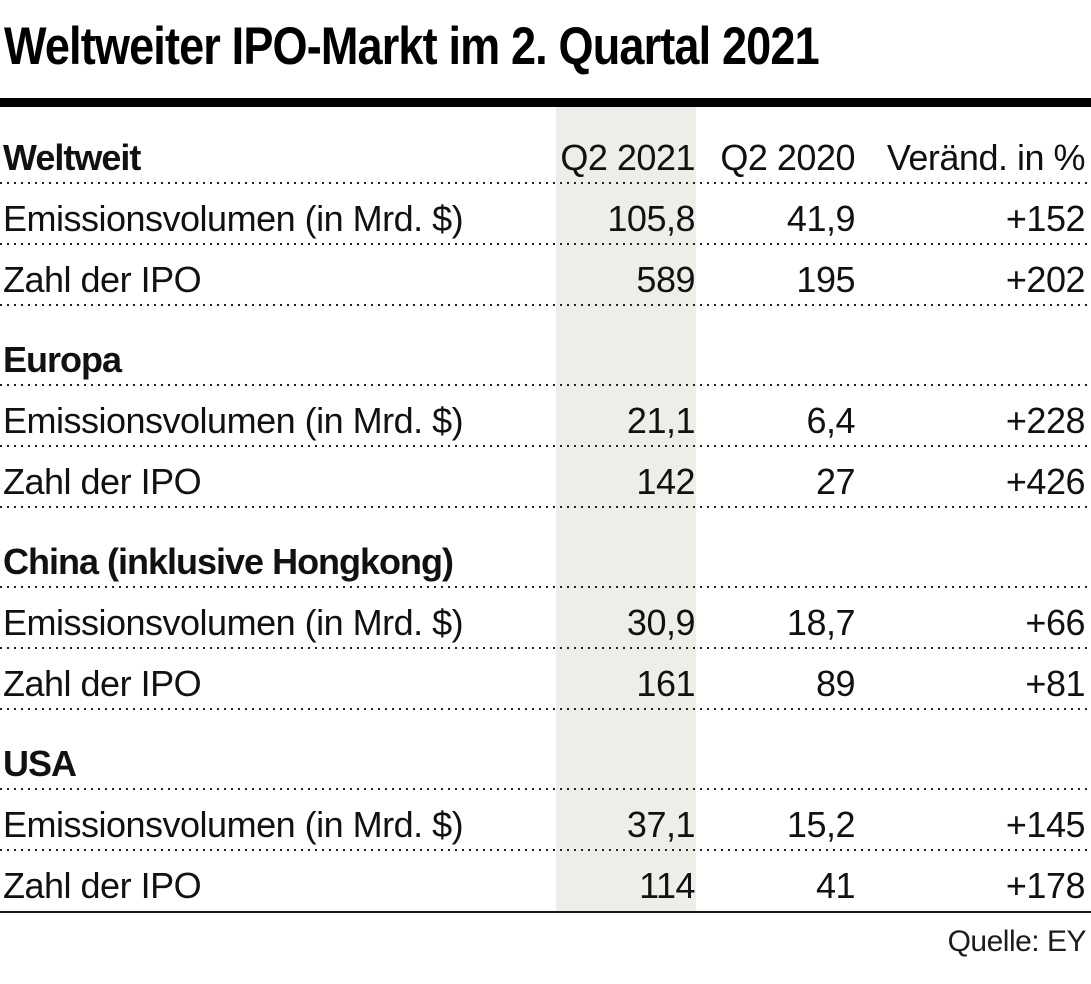 The image size is (1091, 984). What do you see at coordinates (651, 218) in the screenshot?
I see `value-q2-2021: 105,8` at bounding box center [651, 218].